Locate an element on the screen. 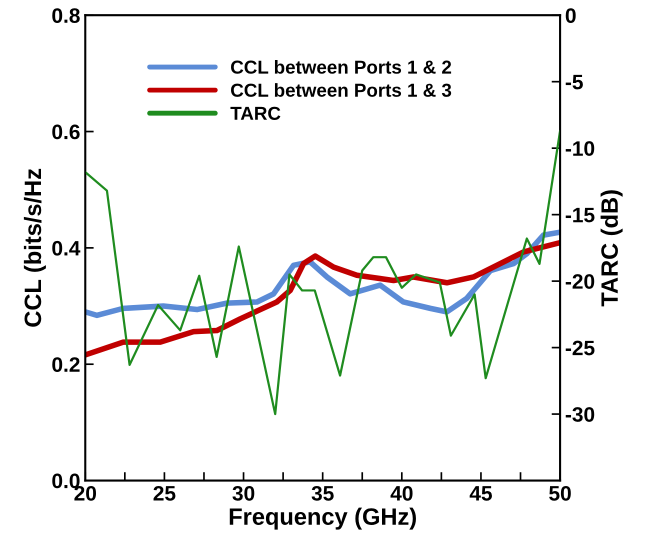 The image size is (646, 543). y-tick-label: 0.4 is located at coordinates (66, 248).